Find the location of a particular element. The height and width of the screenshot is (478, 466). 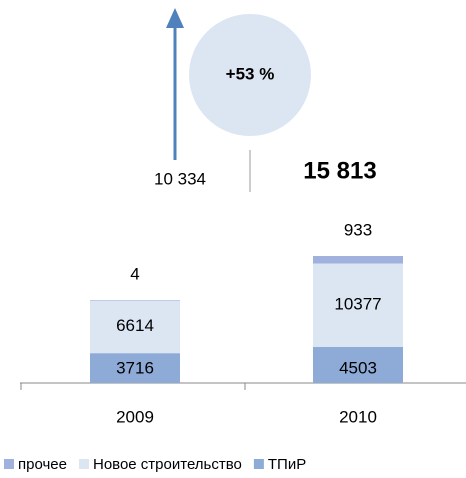

total-2009: 10 334 is located at coordinates (180, 178).